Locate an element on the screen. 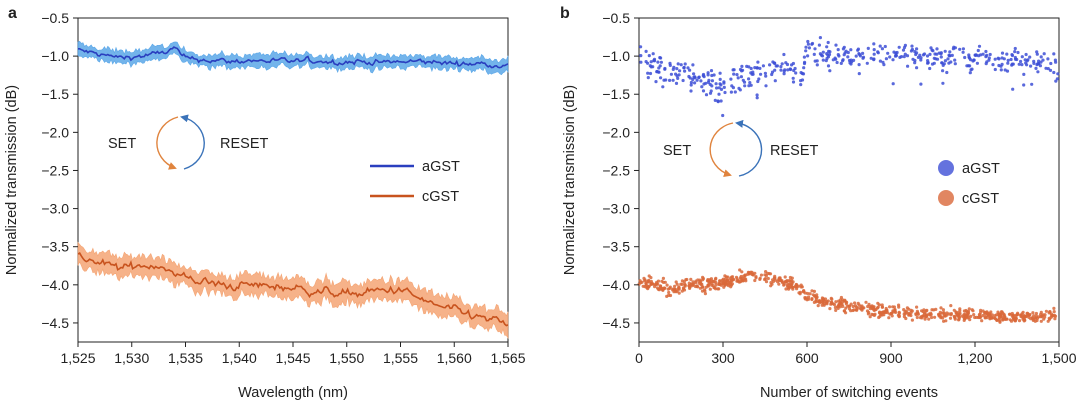 The height and width of the screenshot is (404, 1080). panel-a-y-tick-label: −3.0 is located at coordinates (55, 209).